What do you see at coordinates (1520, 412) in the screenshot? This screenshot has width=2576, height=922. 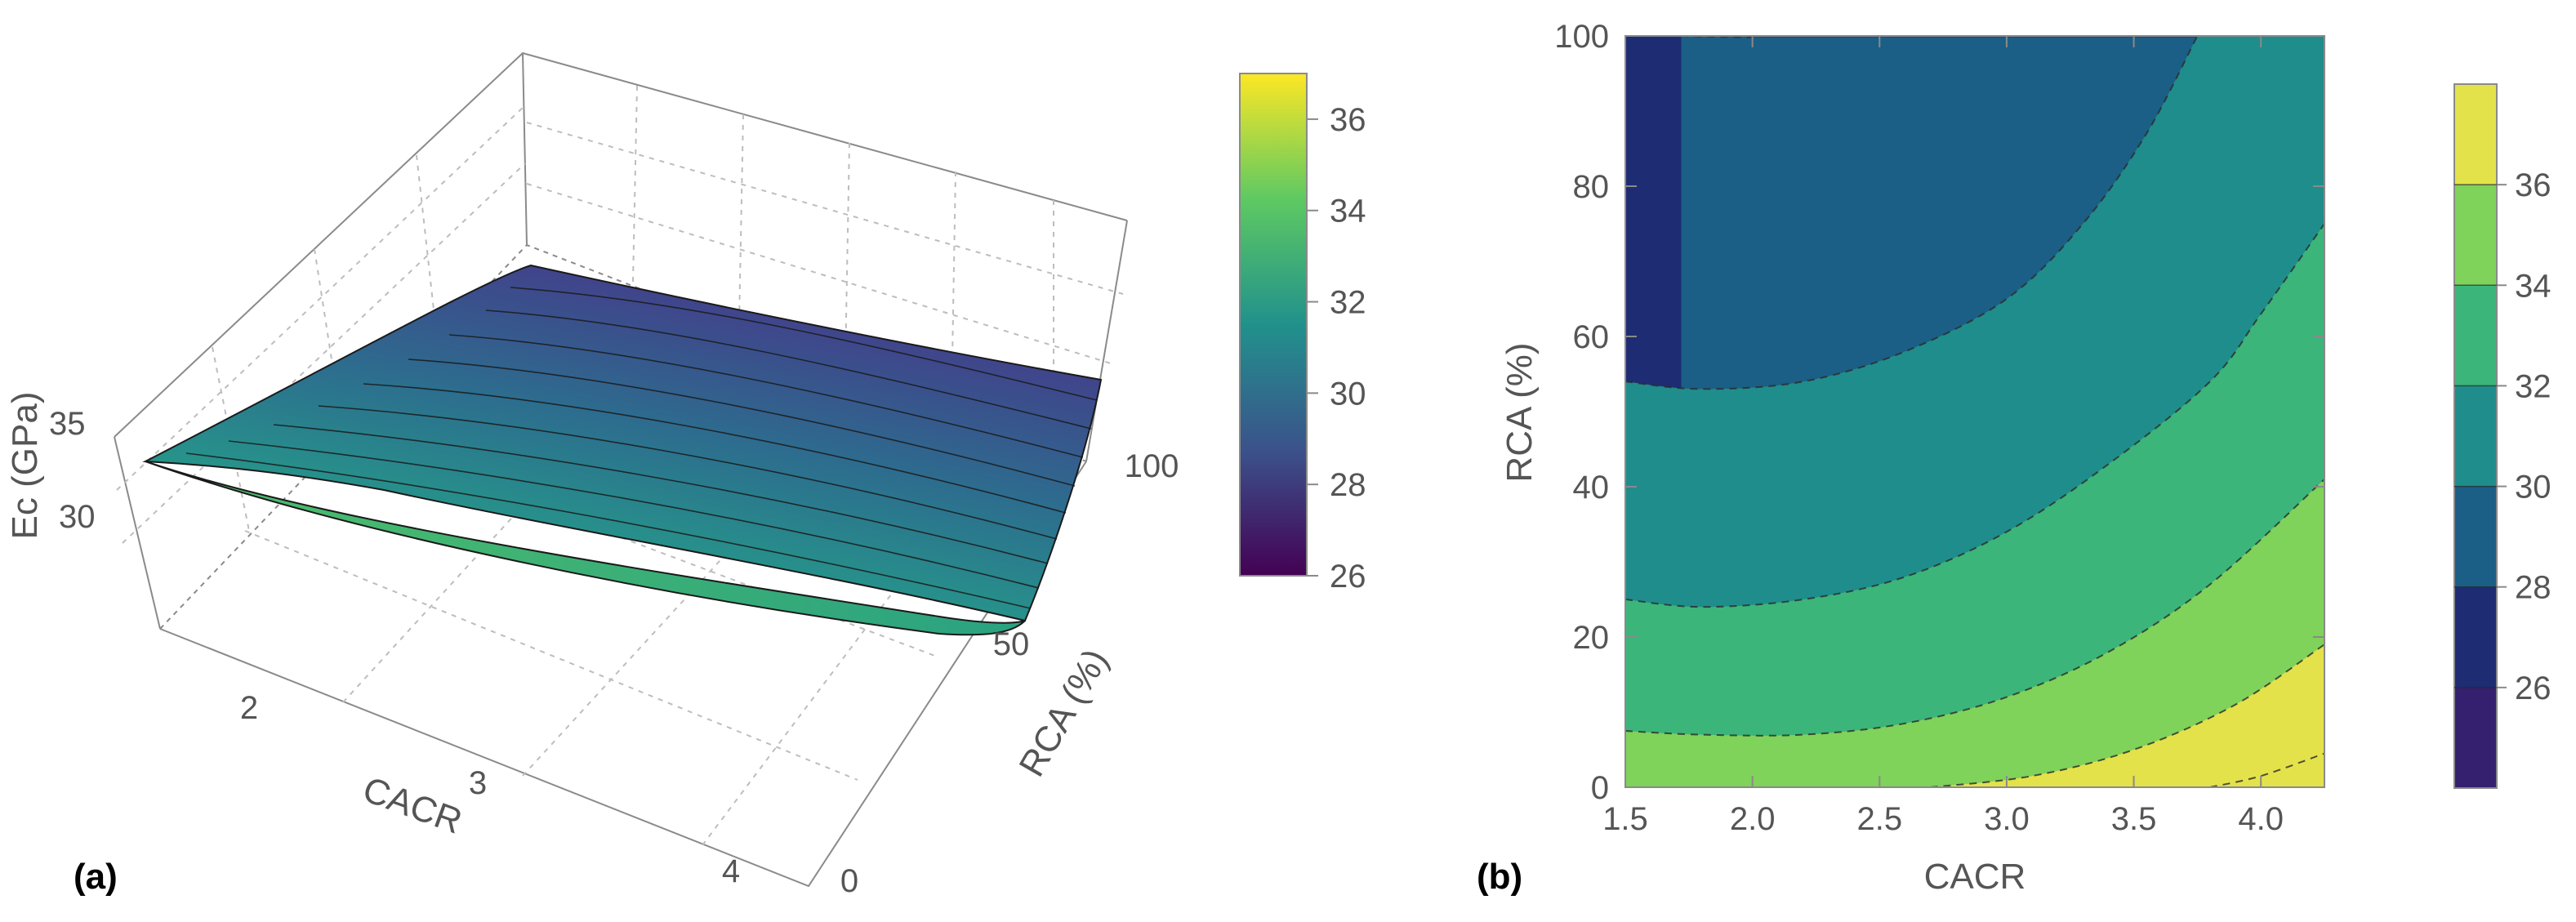 I see `contour-y-axis-label: RCA (%)` at bounding box center [1520, 412].